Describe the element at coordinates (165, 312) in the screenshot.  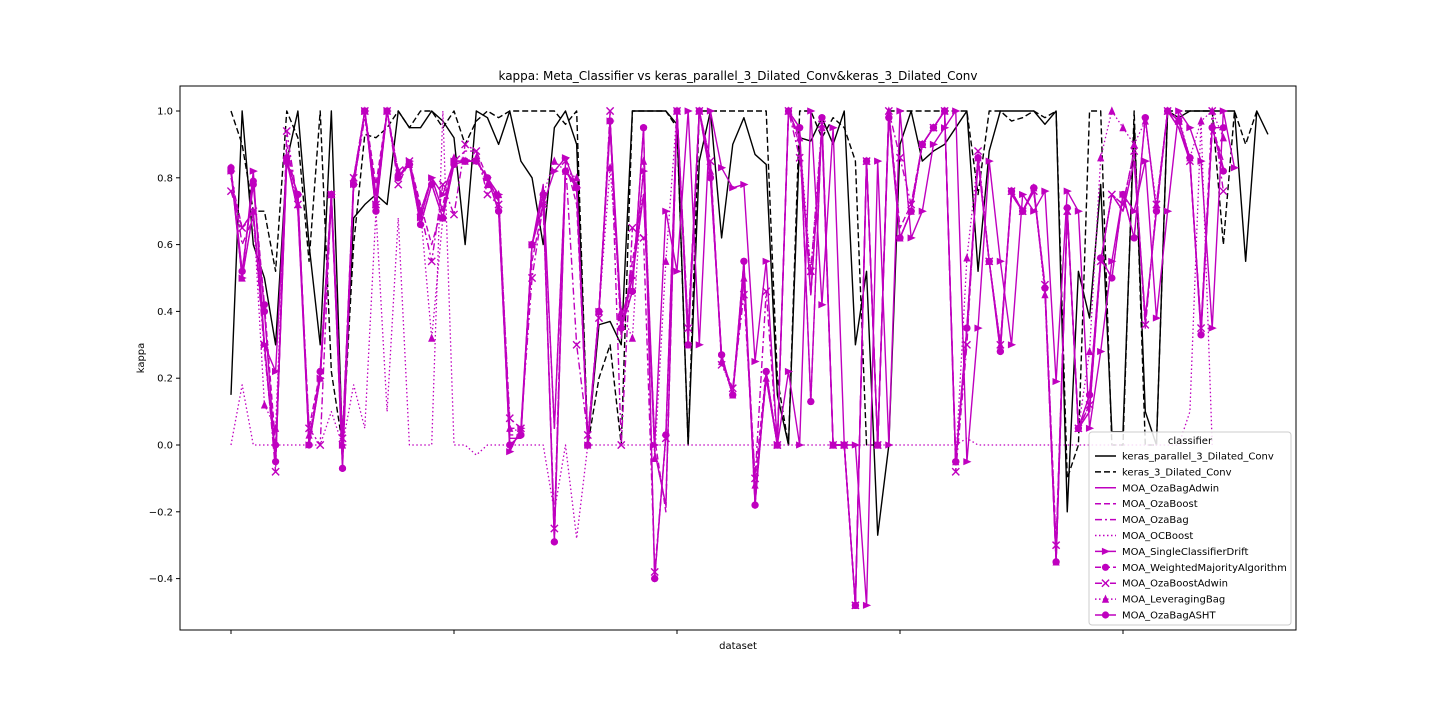
I see `y-tick-label: 0.4` at that location.